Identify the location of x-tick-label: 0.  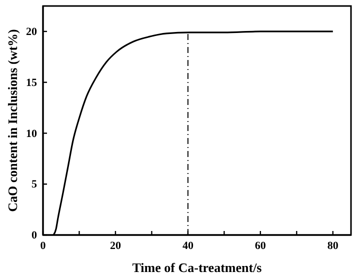
(43, 246).